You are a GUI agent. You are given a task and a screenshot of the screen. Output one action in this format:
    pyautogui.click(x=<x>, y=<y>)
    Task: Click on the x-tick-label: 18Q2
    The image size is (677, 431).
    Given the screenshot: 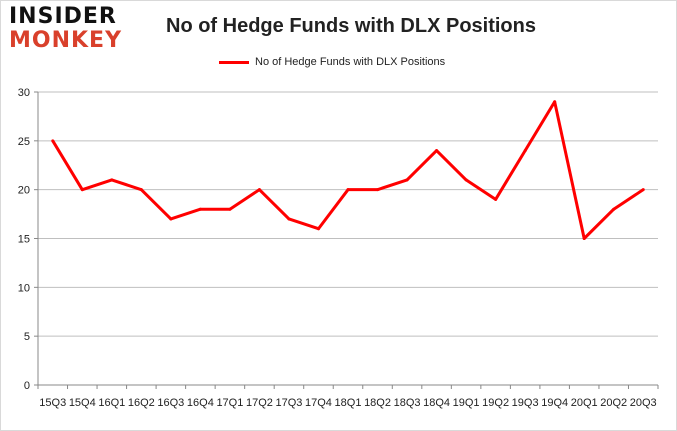 What is the action you would take?
    pyautogui.click(x=377, y=403)
    